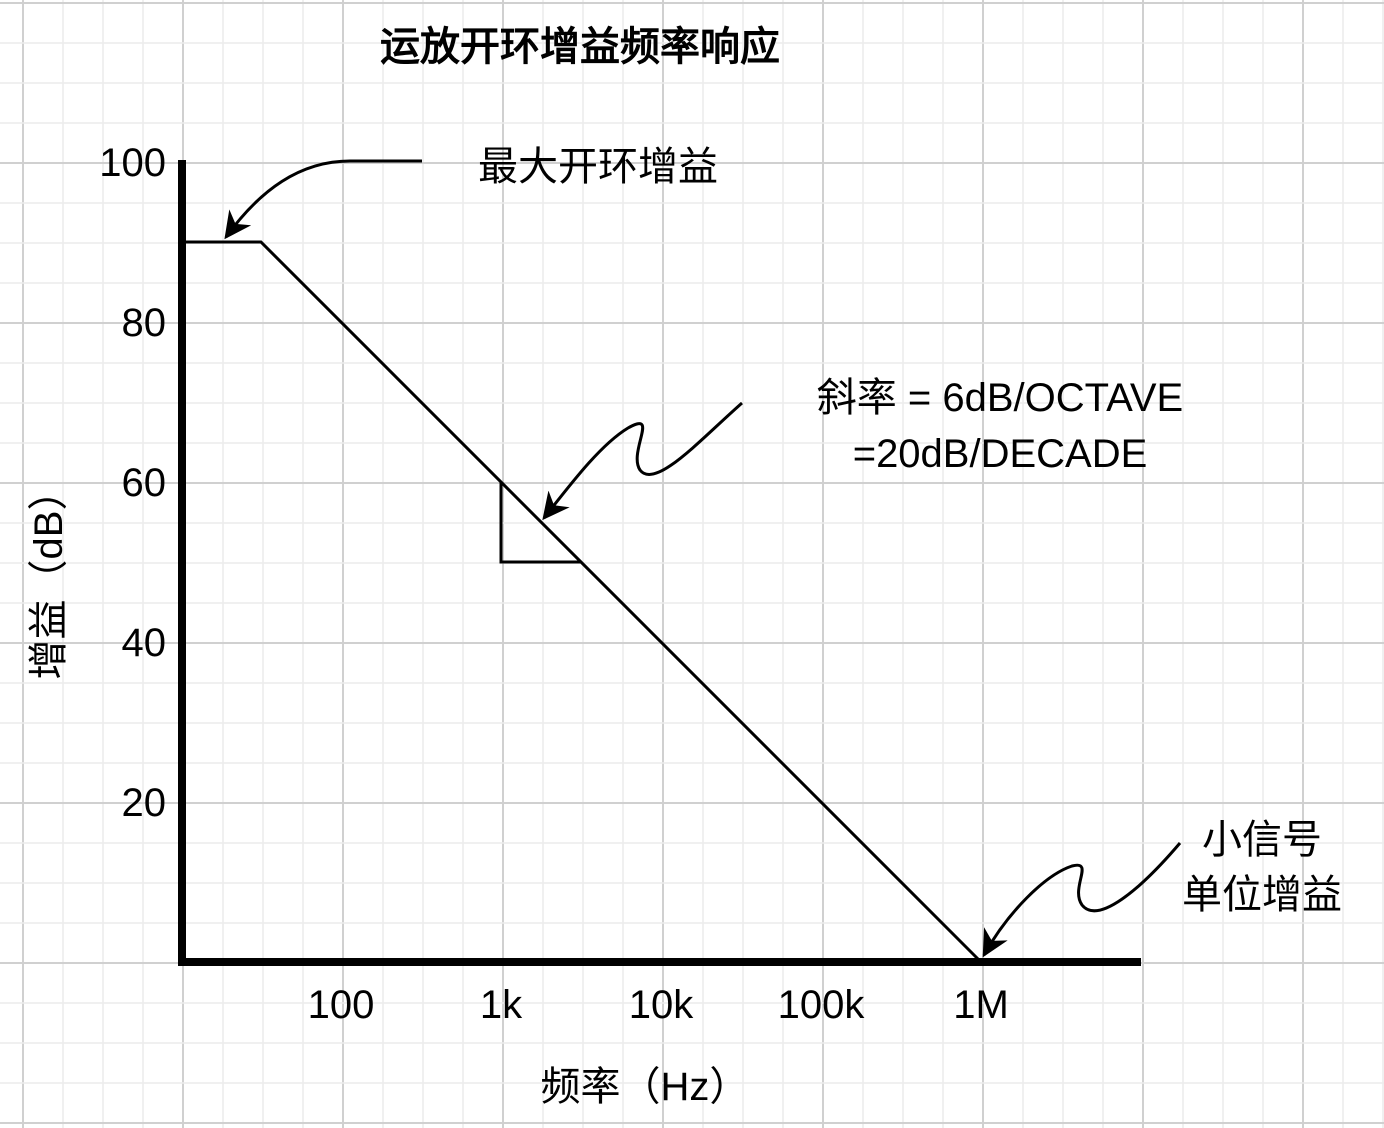  What do you see at coordinates (1000, 398) in the screenshot?
I see `slope-label-line1: 斜率 = 6dB/OCTAVE` at bounding box center [1000, 398].